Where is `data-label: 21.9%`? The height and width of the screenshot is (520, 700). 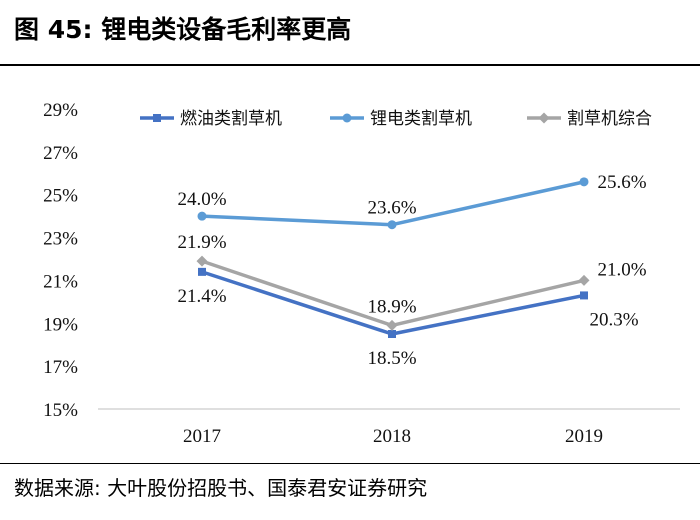
data-label: 21.9% is located at coordinates (201, 242).